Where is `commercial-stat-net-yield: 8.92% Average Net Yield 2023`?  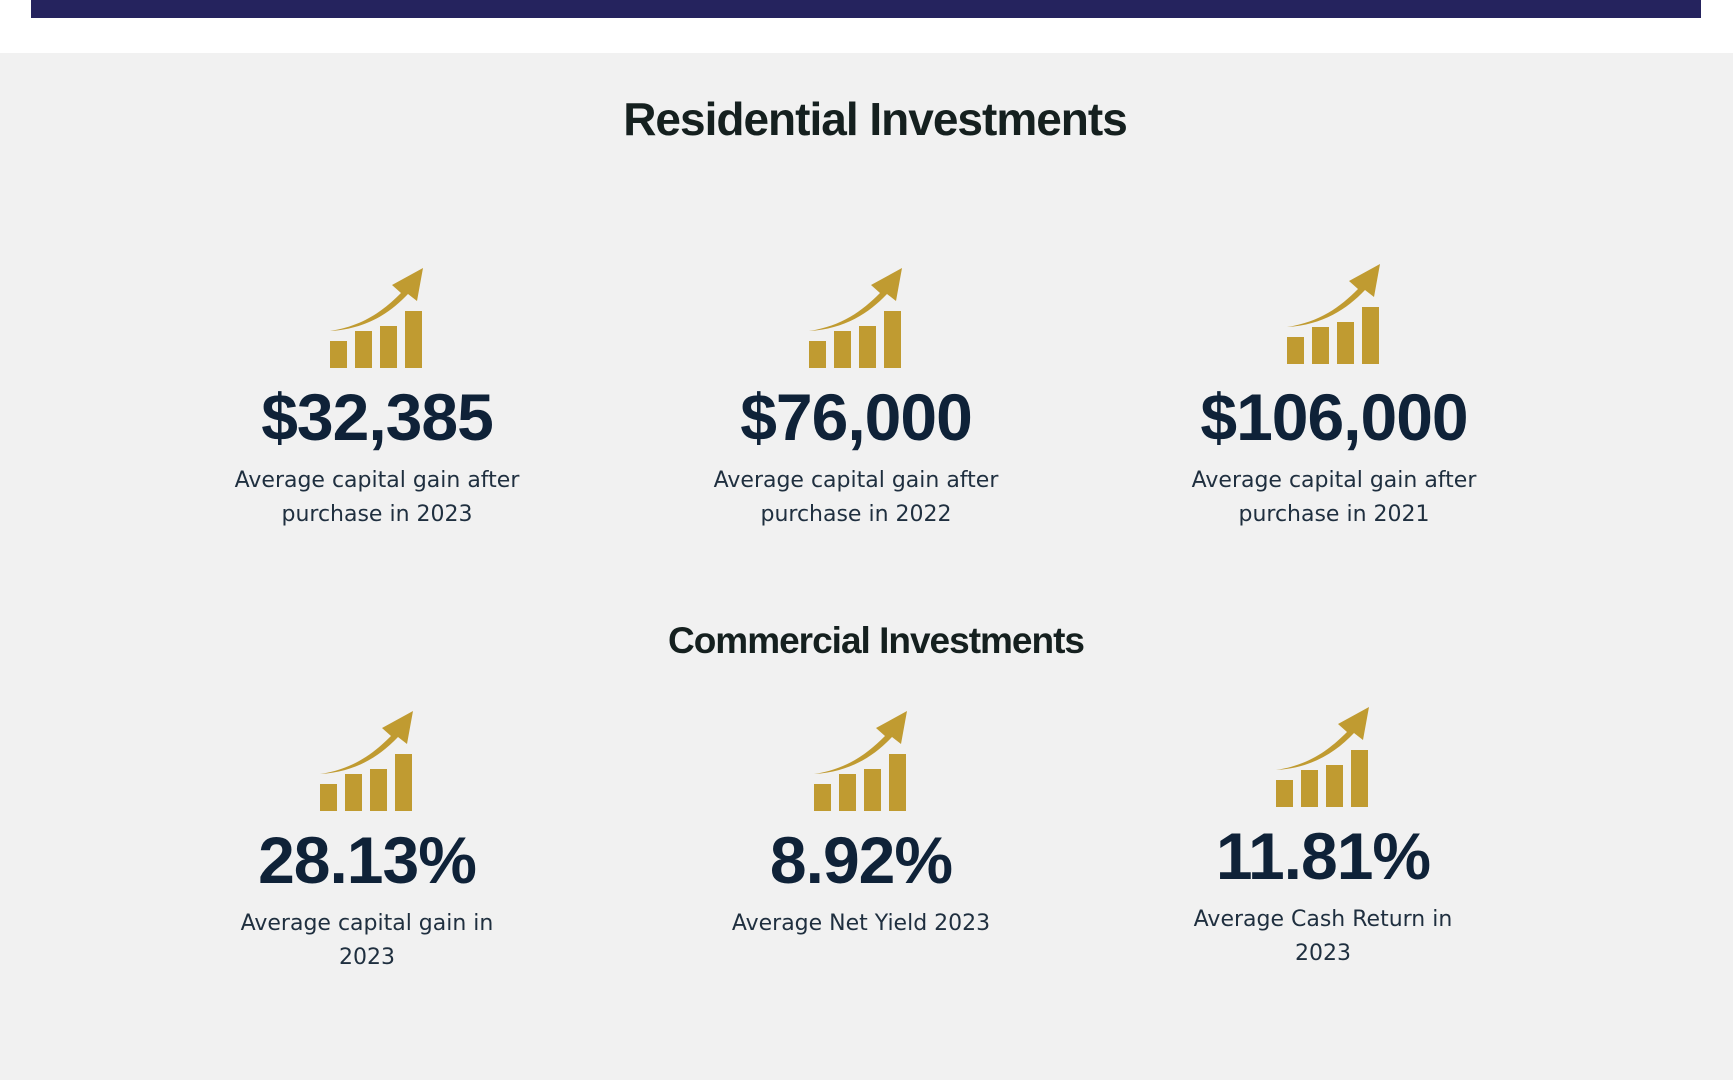
commercial-stat-net-yield: 8.92% Average Net Yield 2023 is located at coordinates (861, 826).